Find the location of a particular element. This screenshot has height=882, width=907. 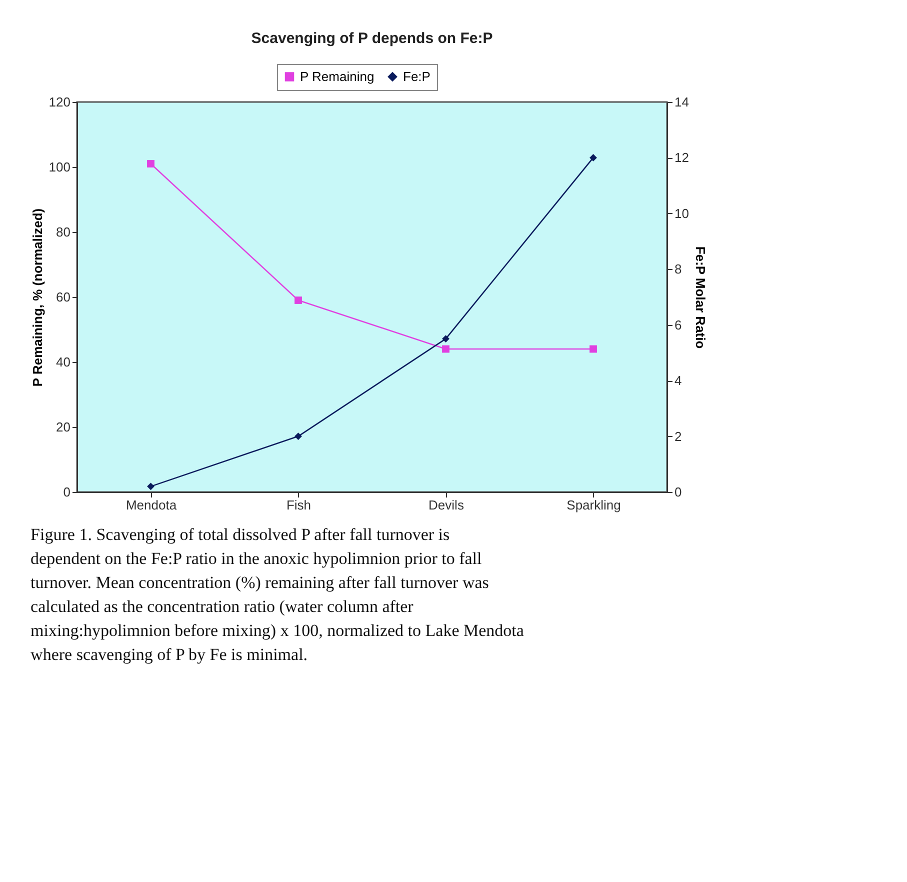

y-tick-label: 0 is located at coordinates (66, 492).